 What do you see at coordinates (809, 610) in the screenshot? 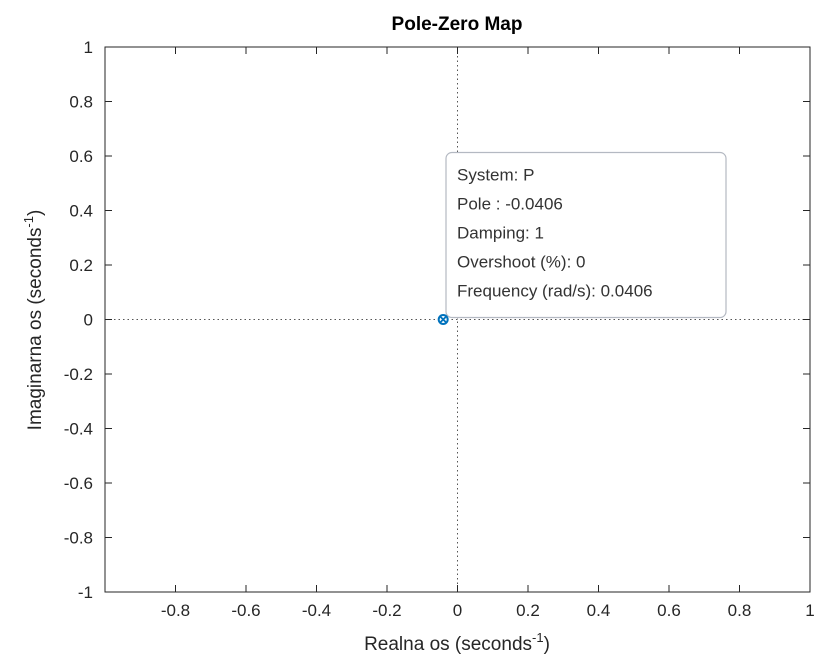
I see `x-tick-label: 1` at bounding box center [809, 610].